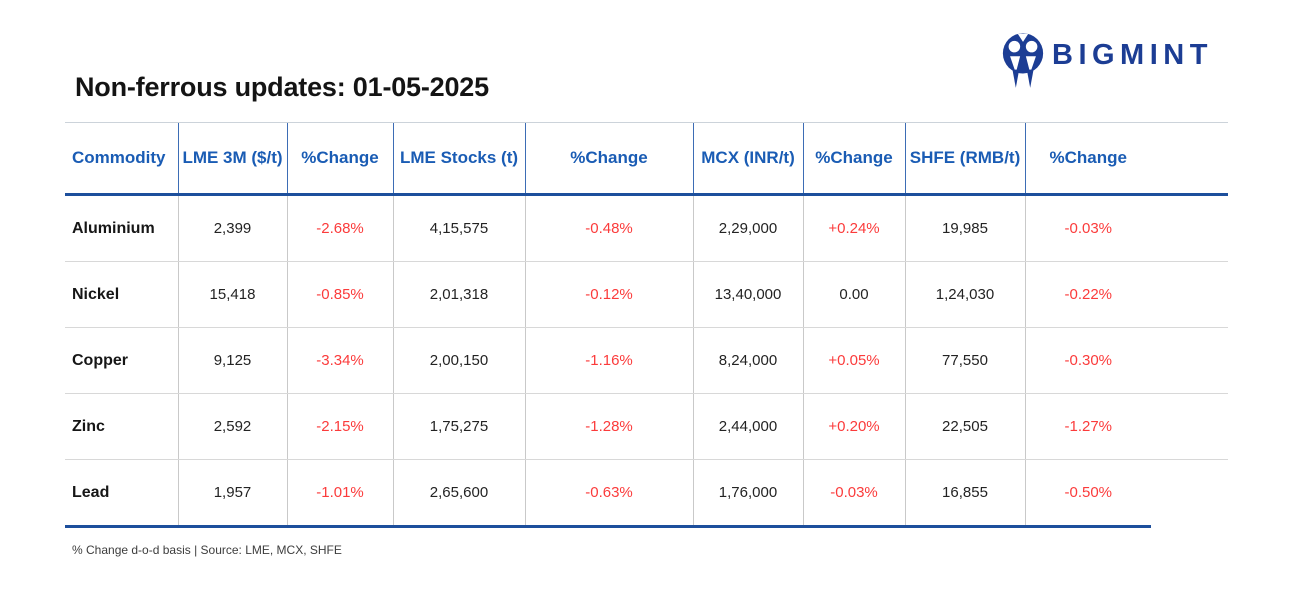  I want to click on lme-3m-change: -1.01%, so click(339, 493).